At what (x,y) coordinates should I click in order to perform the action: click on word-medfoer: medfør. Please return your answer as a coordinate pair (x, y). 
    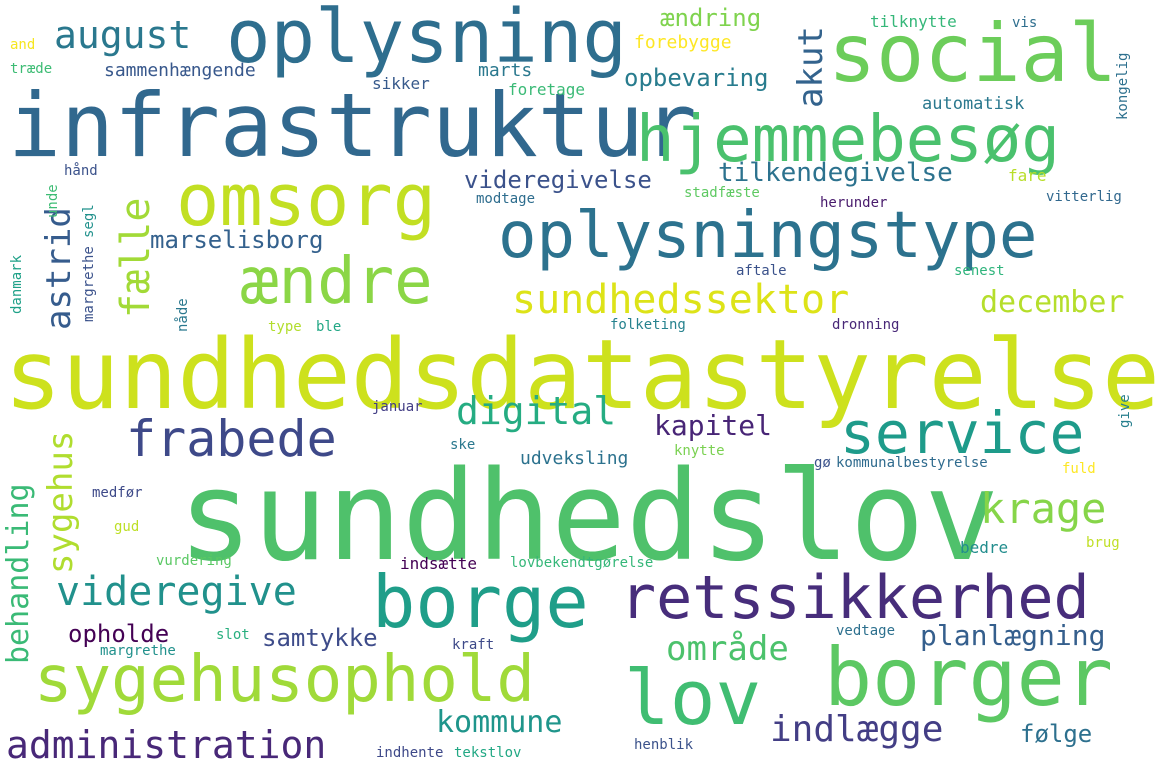
    Looking at the image, I should click on (117, 493).